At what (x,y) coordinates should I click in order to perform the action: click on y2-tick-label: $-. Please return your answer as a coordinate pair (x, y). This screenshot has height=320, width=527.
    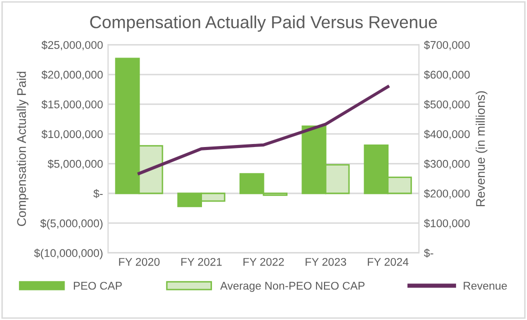
    Looking at the image, I should click on (429, 253).